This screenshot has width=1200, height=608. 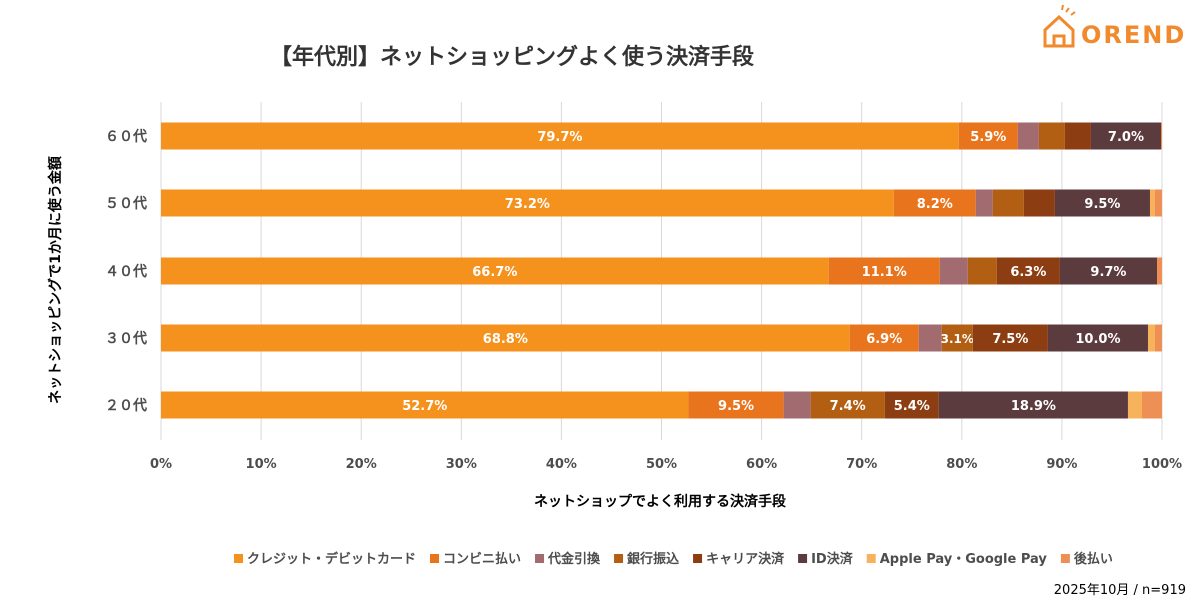 I want to click on footnote: 2025年10月 / n=919, so click(x=1120, y=590).